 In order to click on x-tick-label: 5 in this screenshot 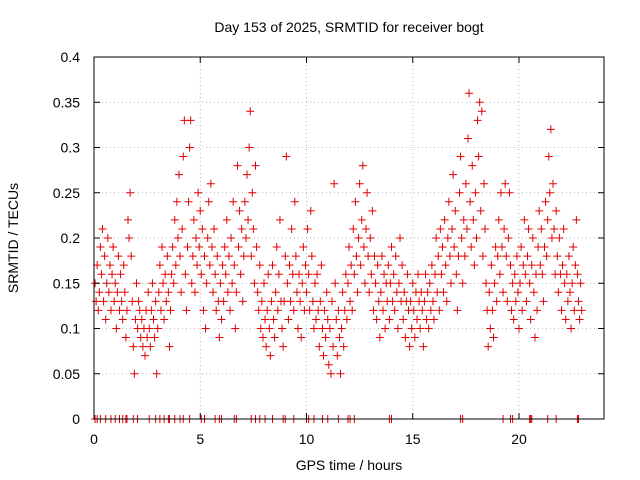, I will do `click(200, 439)`.